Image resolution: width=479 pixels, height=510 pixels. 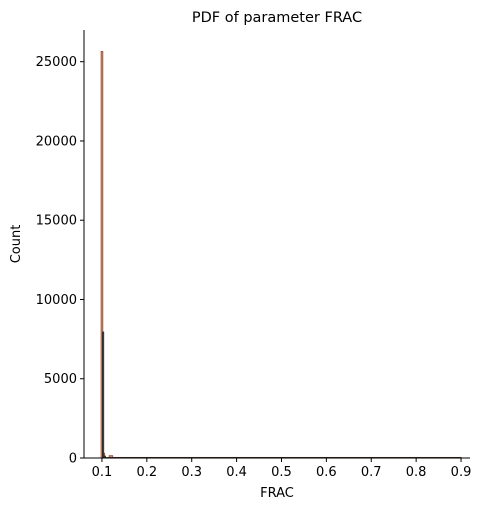 I want to click on y-tick-label: 15000, so click(x=56, y=221).